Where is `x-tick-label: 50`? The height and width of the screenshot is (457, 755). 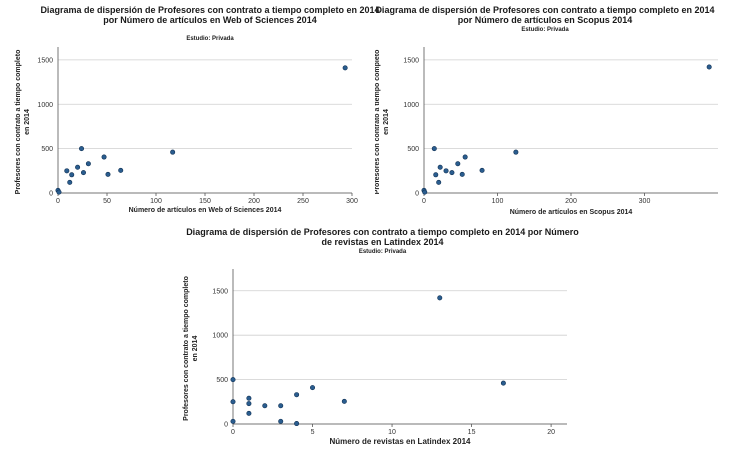 x-tick-label: 50 is located at coordinates (107, 201).